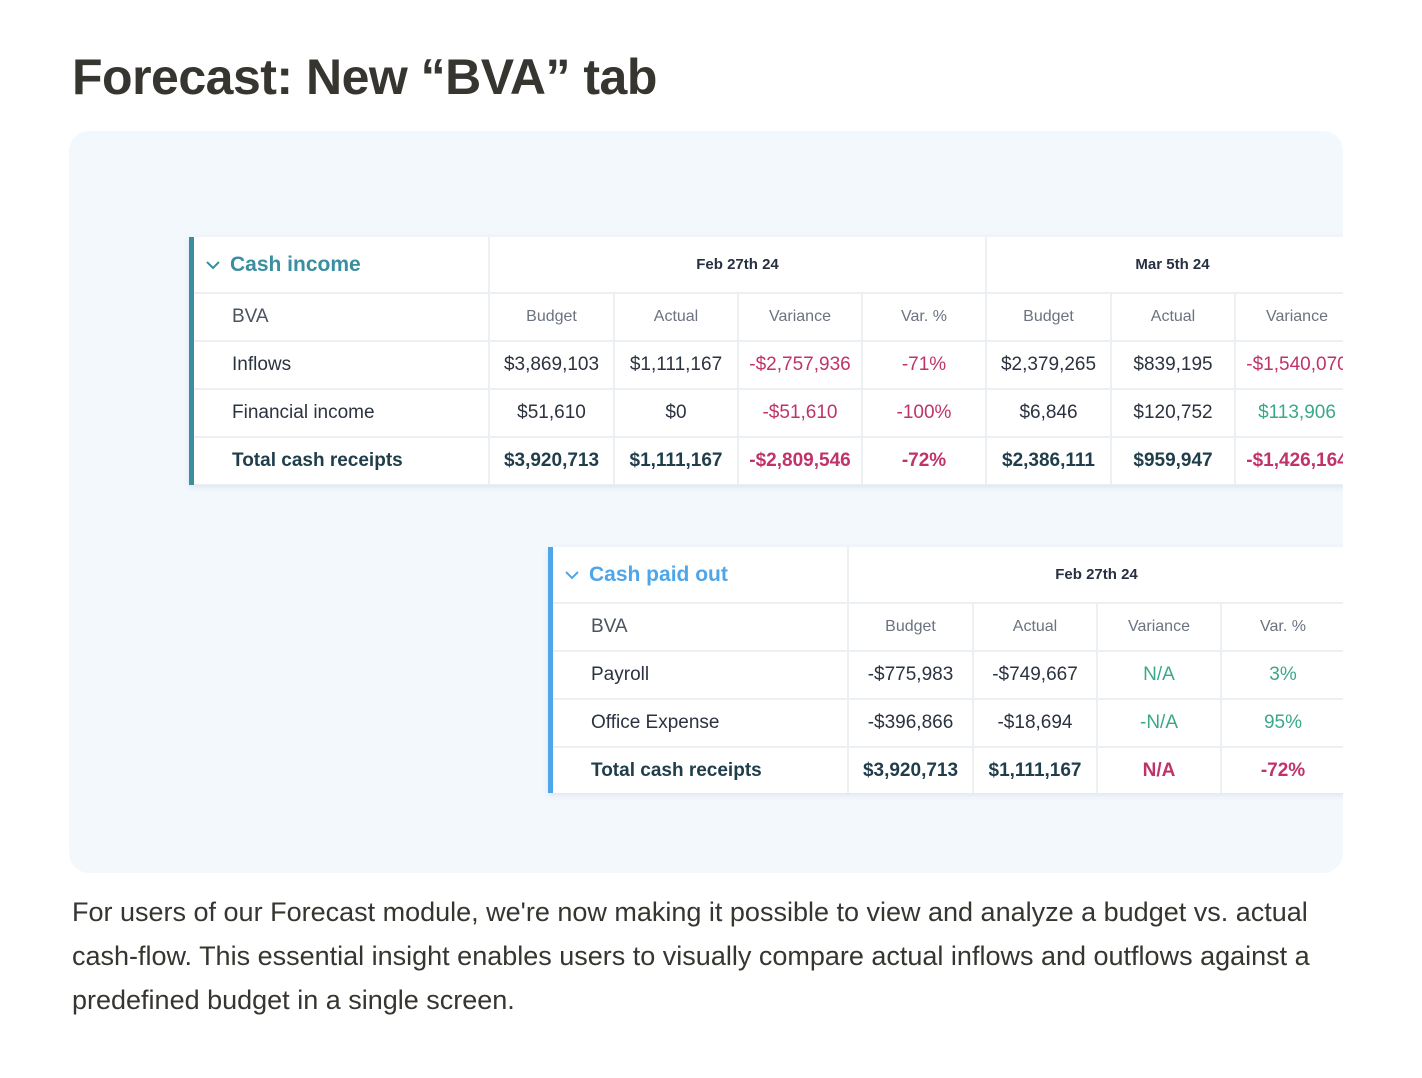  I want to click on row-label: Payroll, so click(701, 675).